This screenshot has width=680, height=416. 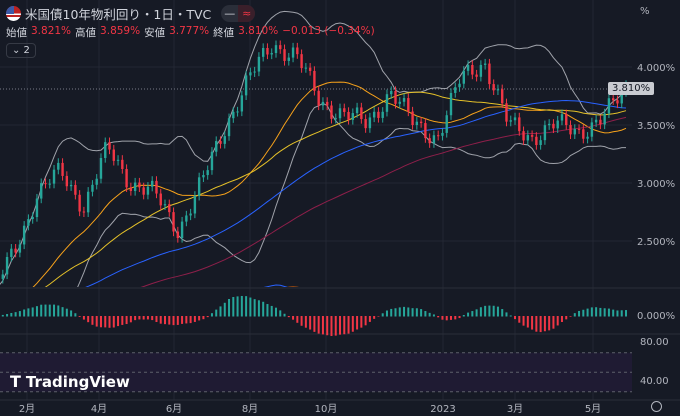 I want to click on rsi-tick-80: 80.00, so click(x=654, y=342).